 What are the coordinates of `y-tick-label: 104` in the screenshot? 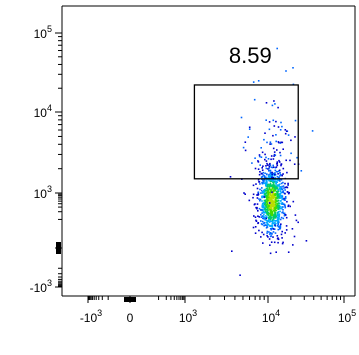 It's located at (43, 111).